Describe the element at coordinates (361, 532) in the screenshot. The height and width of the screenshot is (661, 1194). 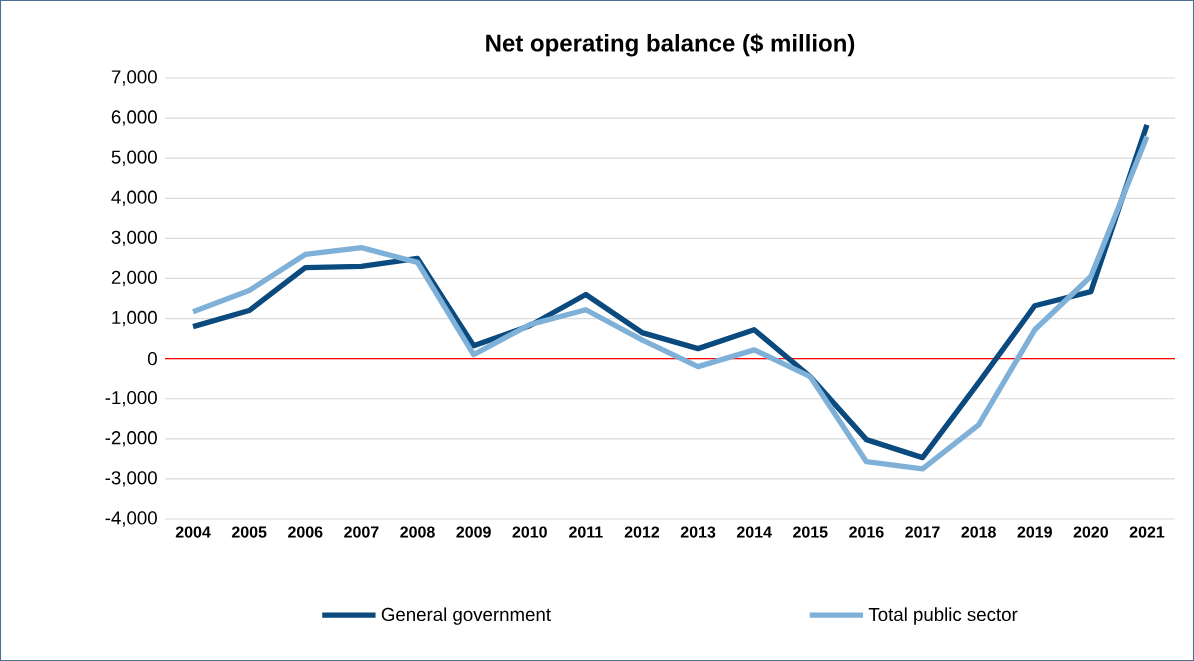
I see `x-tick-label: 2007` at that location.